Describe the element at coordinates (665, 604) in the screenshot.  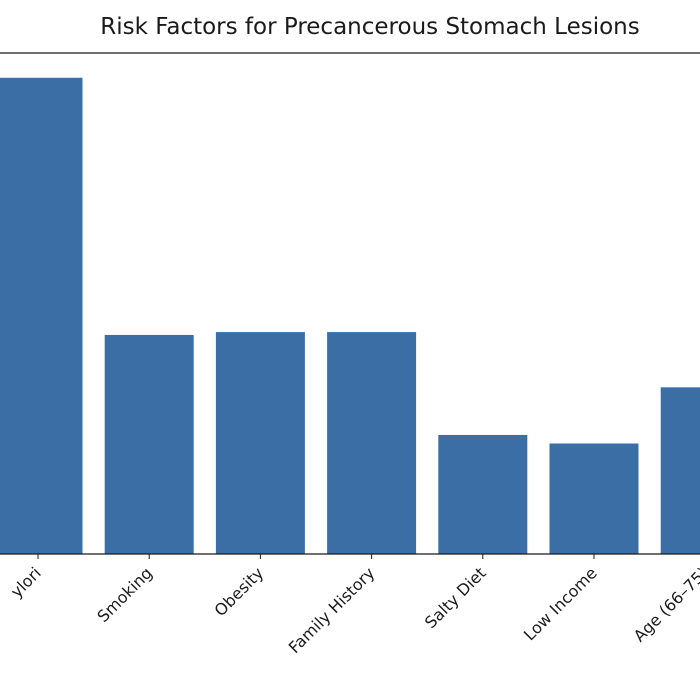
I see `x-tick-label-6: Age (66–75)` at that location.